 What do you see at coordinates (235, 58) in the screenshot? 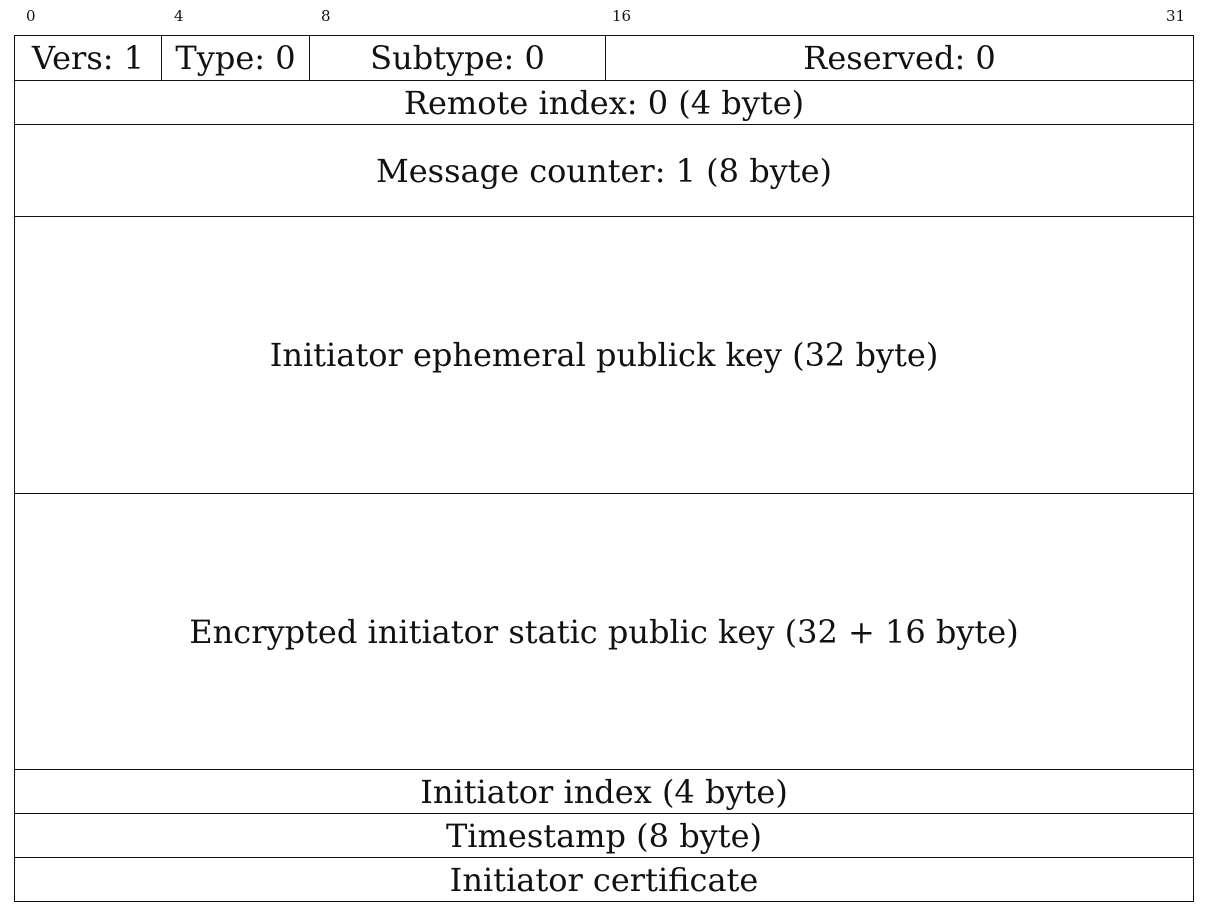
I see `type-field: Type: 0` at bounding box center [235, 58].